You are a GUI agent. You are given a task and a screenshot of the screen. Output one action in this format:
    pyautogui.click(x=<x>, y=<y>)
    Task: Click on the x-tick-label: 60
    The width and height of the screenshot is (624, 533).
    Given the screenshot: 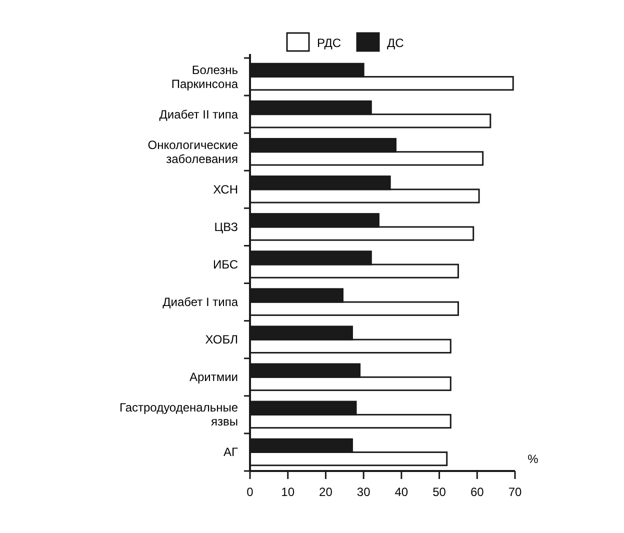 What is the action you would take?
    pyautogui.click(x=477, y=492)
    